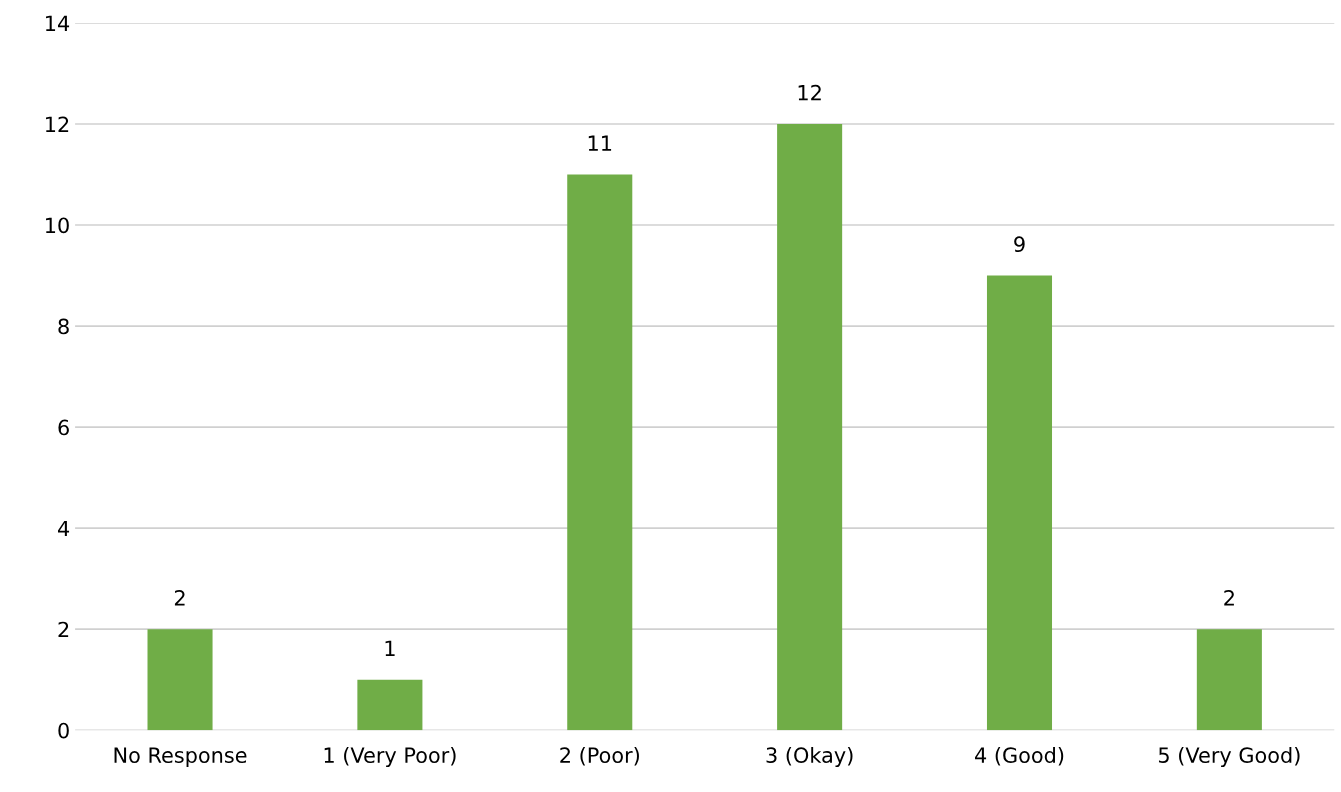 The image size is (1341, 792). What do you see at coordinates (1019, 244) in the screenshot?
I see `data-label: 9` at bounding box center [1019, 244].